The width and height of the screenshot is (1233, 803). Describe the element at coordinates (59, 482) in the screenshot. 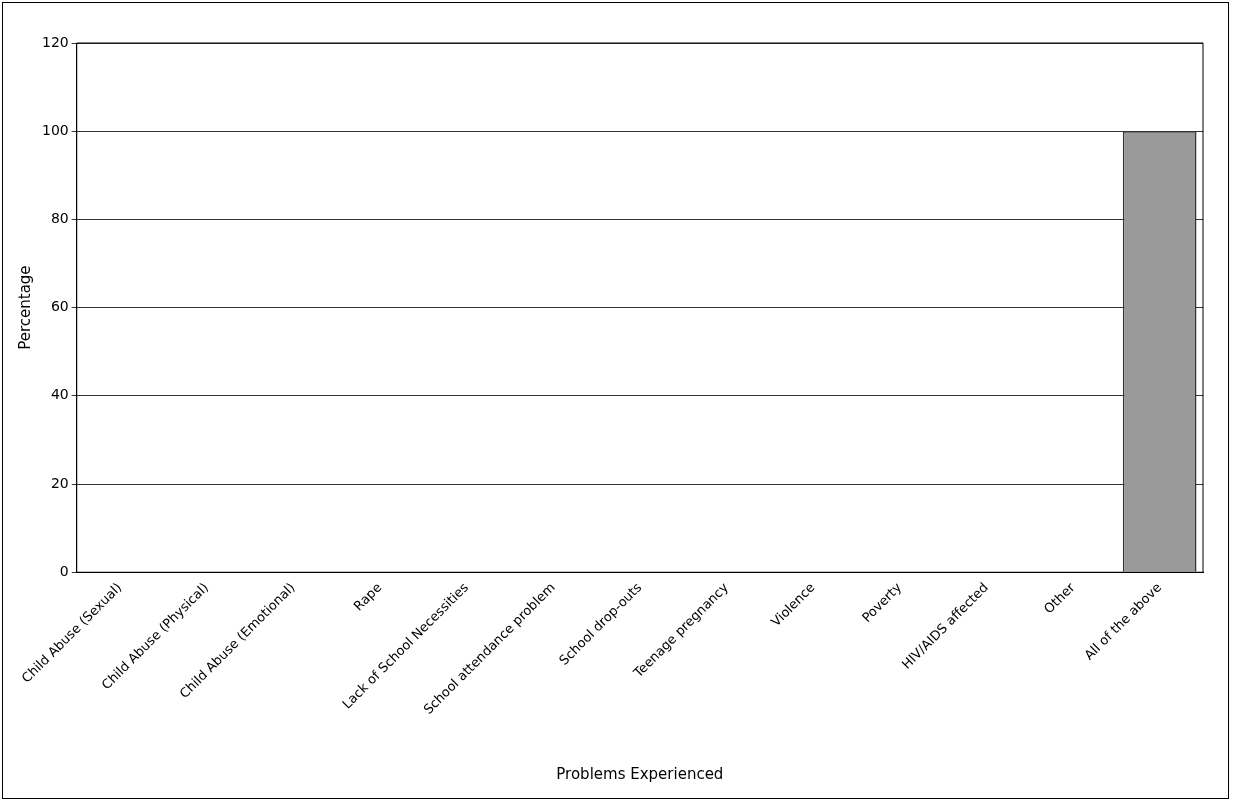

I see `y-tick-label: 20` at that location.